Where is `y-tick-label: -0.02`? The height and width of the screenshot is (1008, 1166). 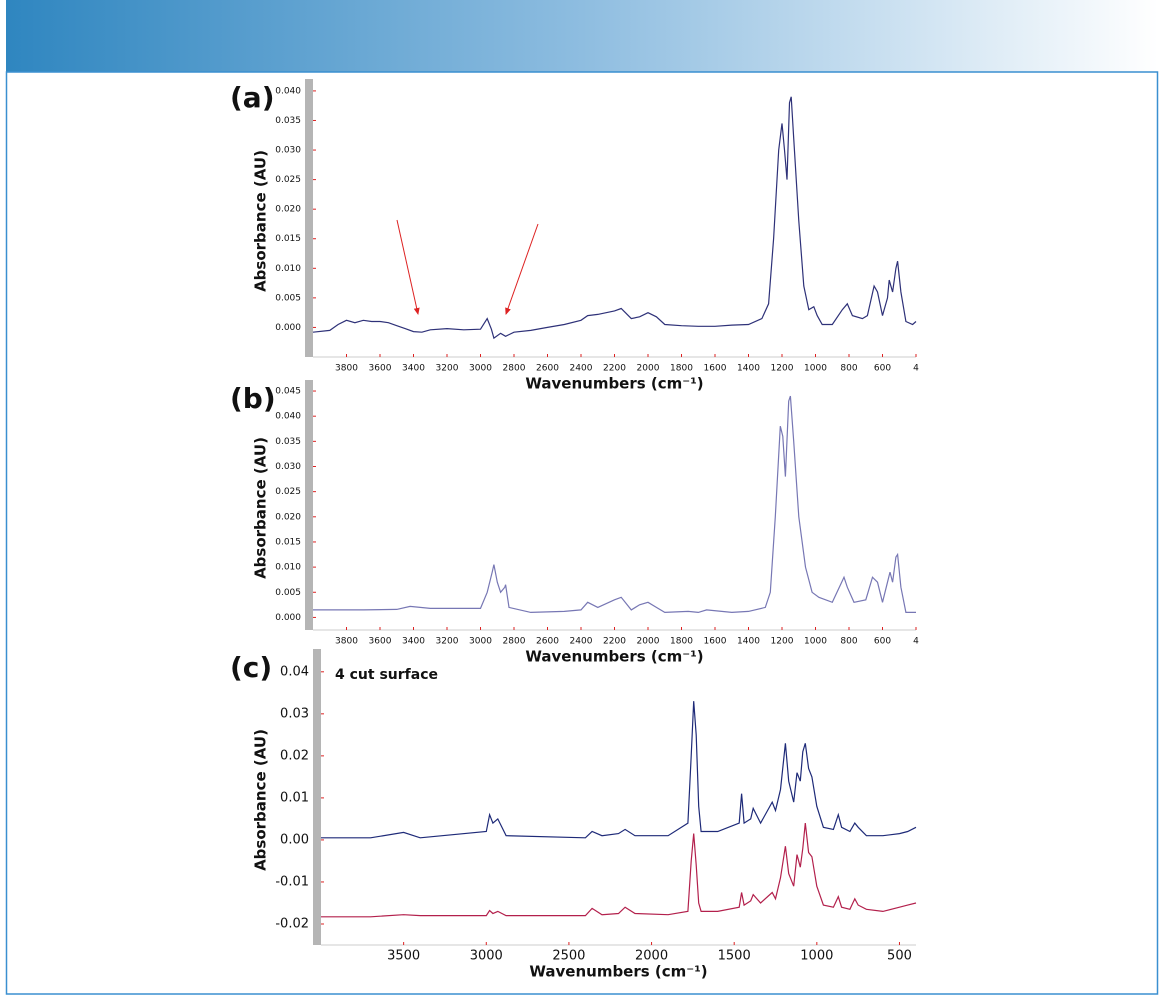
y-tick-label: -0.02 is located at coordinates (292, 923).